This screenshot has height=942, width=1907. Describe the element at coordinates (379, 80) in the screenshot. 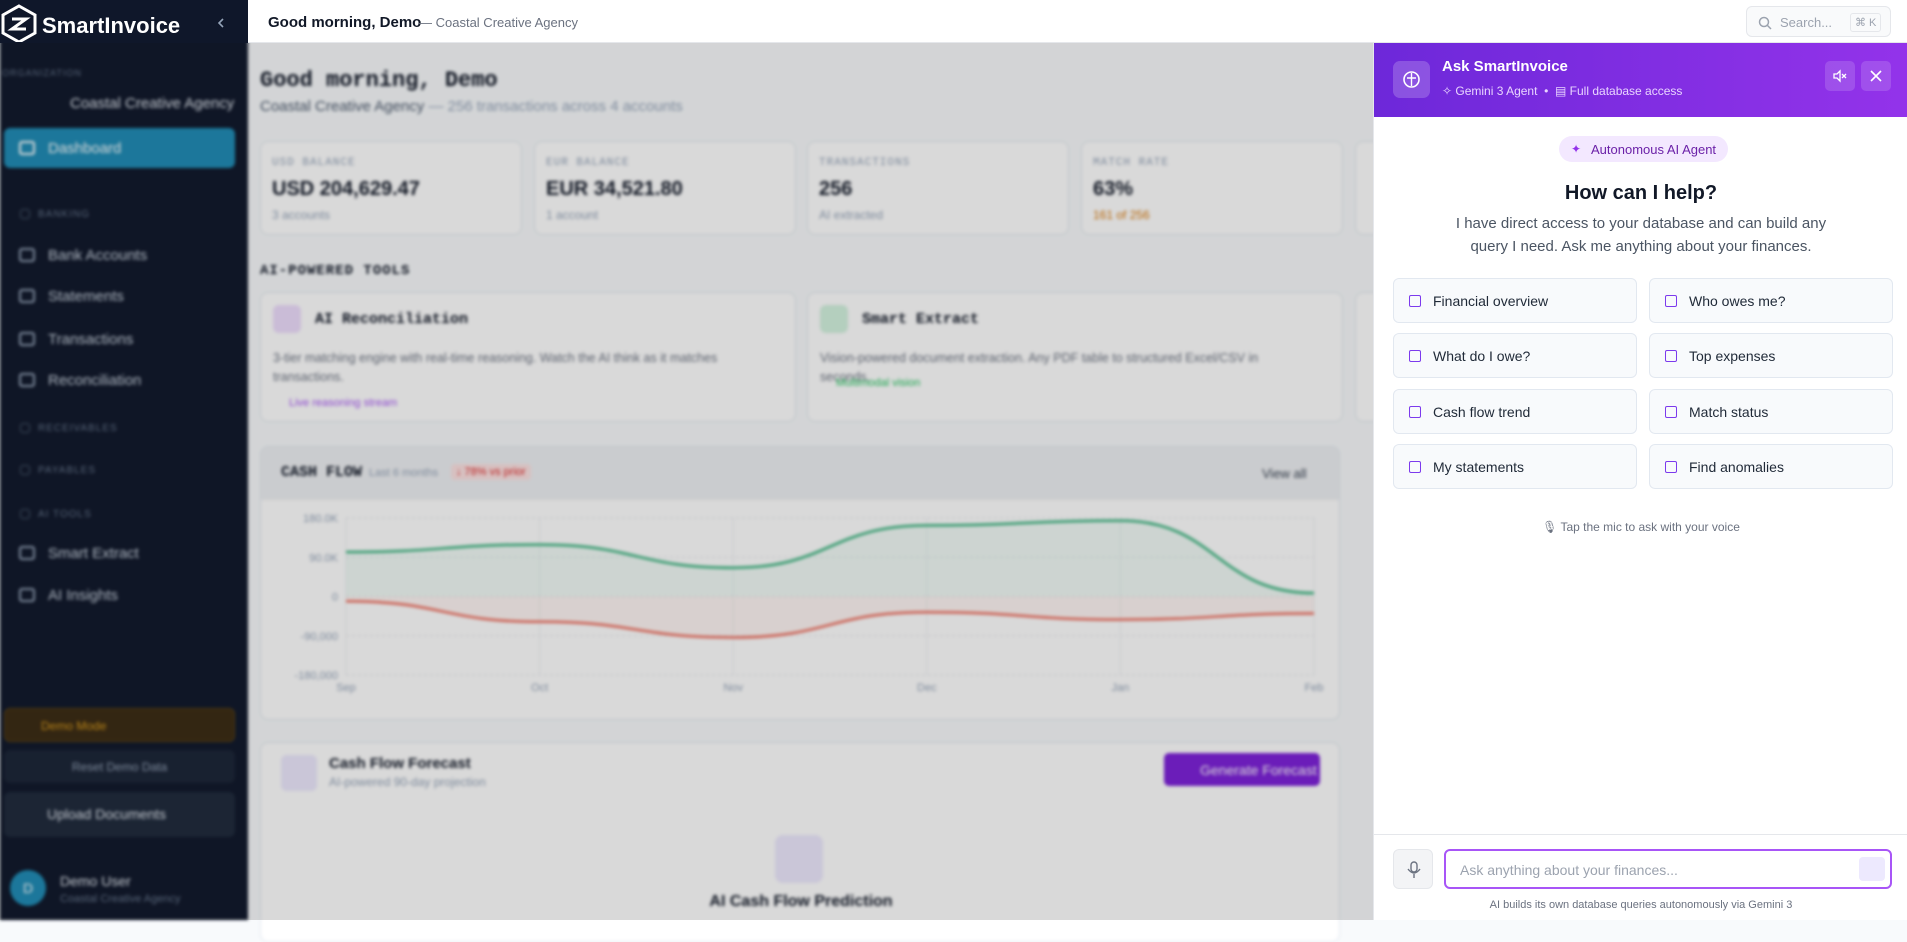

I see `page-title: Good morning, Demo` at that location.